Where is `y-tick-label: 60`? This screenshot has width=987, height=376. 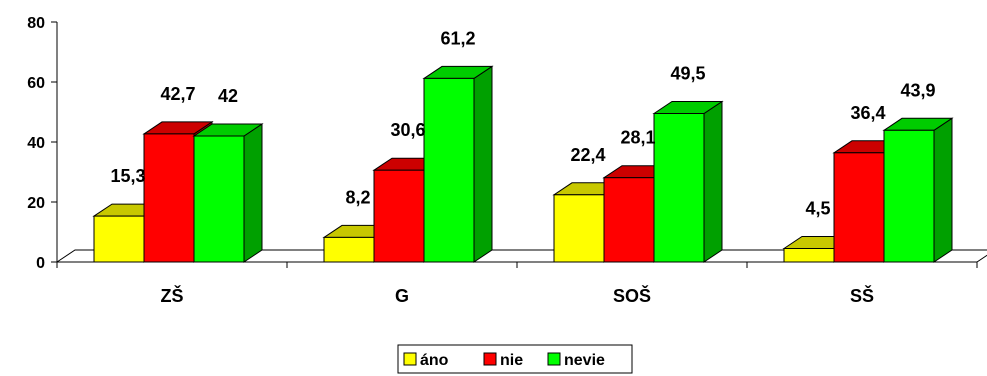 y-tick-label: 60 is located at coordinates (36, 83).